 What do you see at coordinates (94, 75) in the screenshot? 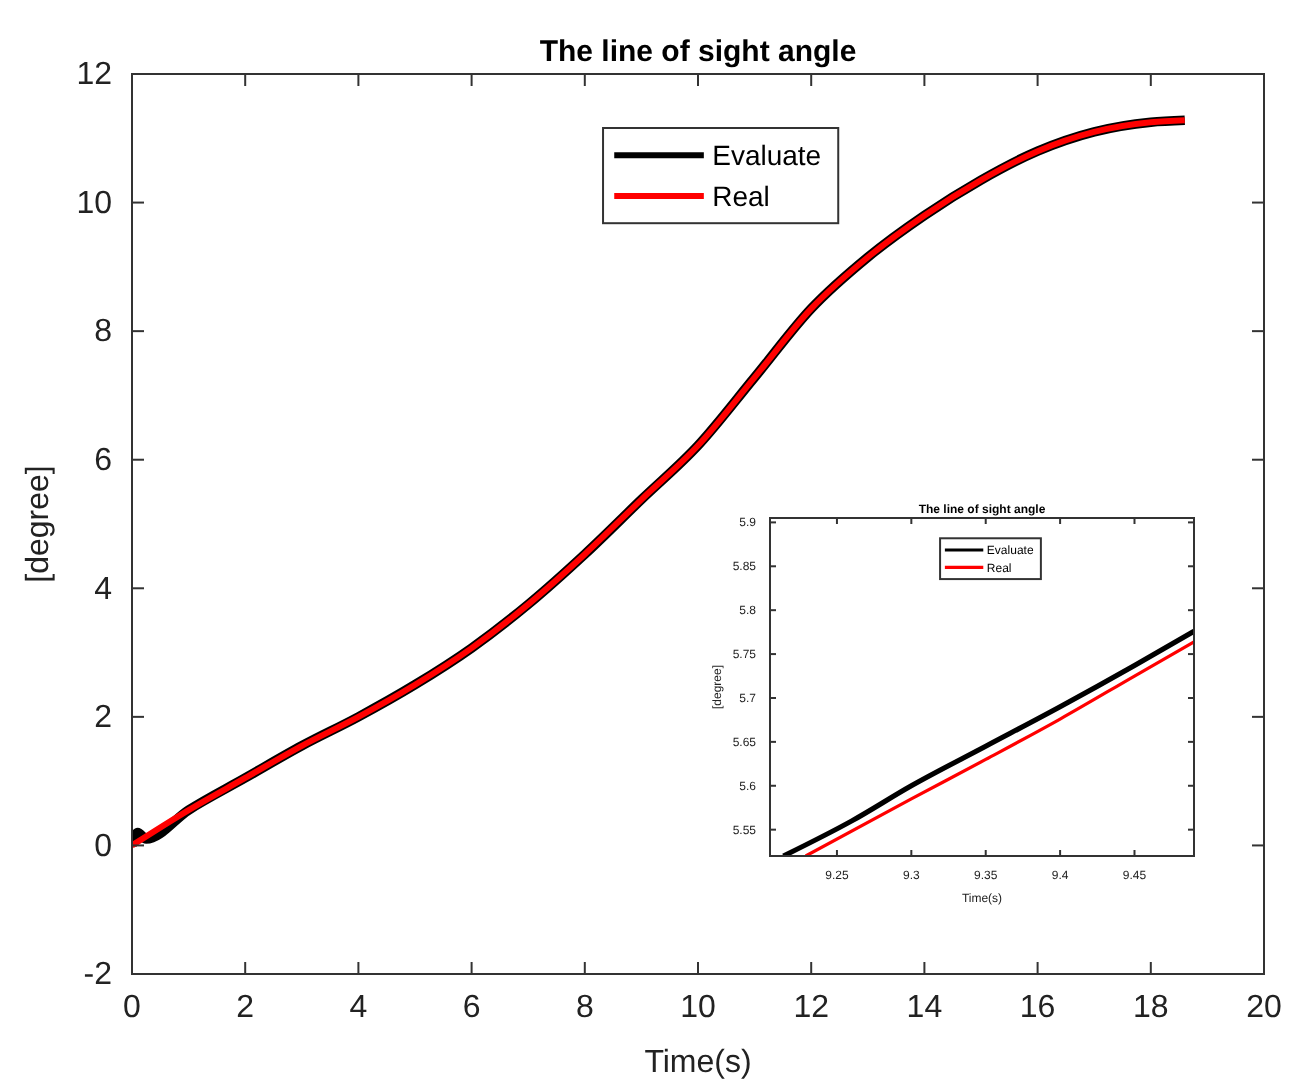
I see `y-tick-label: 12` at bounding box center [94, 75].